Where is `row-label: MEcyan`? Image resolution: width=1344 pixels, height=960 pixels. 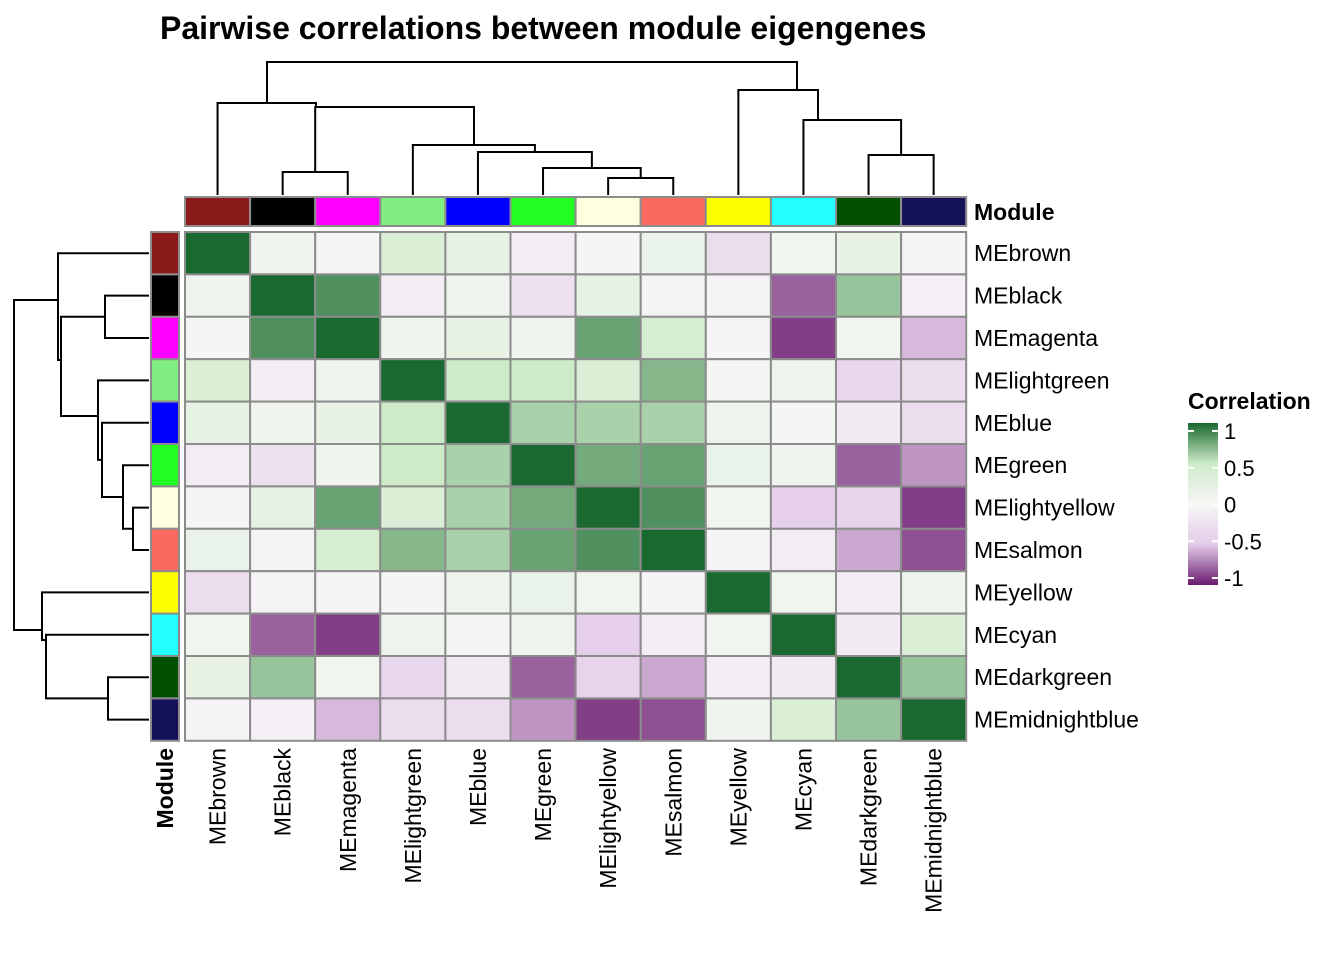 row-label: MEcyan is located at coordinates (1015, 635).